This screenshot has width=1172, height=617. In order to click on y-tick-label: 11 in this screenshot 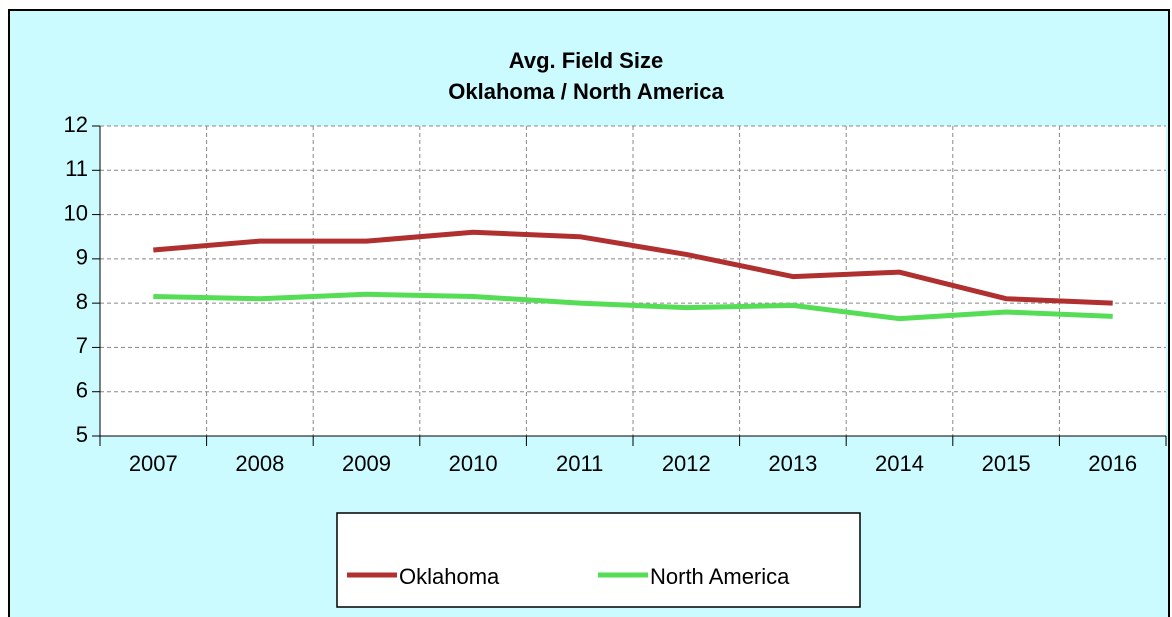, I will do `click(76, 168)`.